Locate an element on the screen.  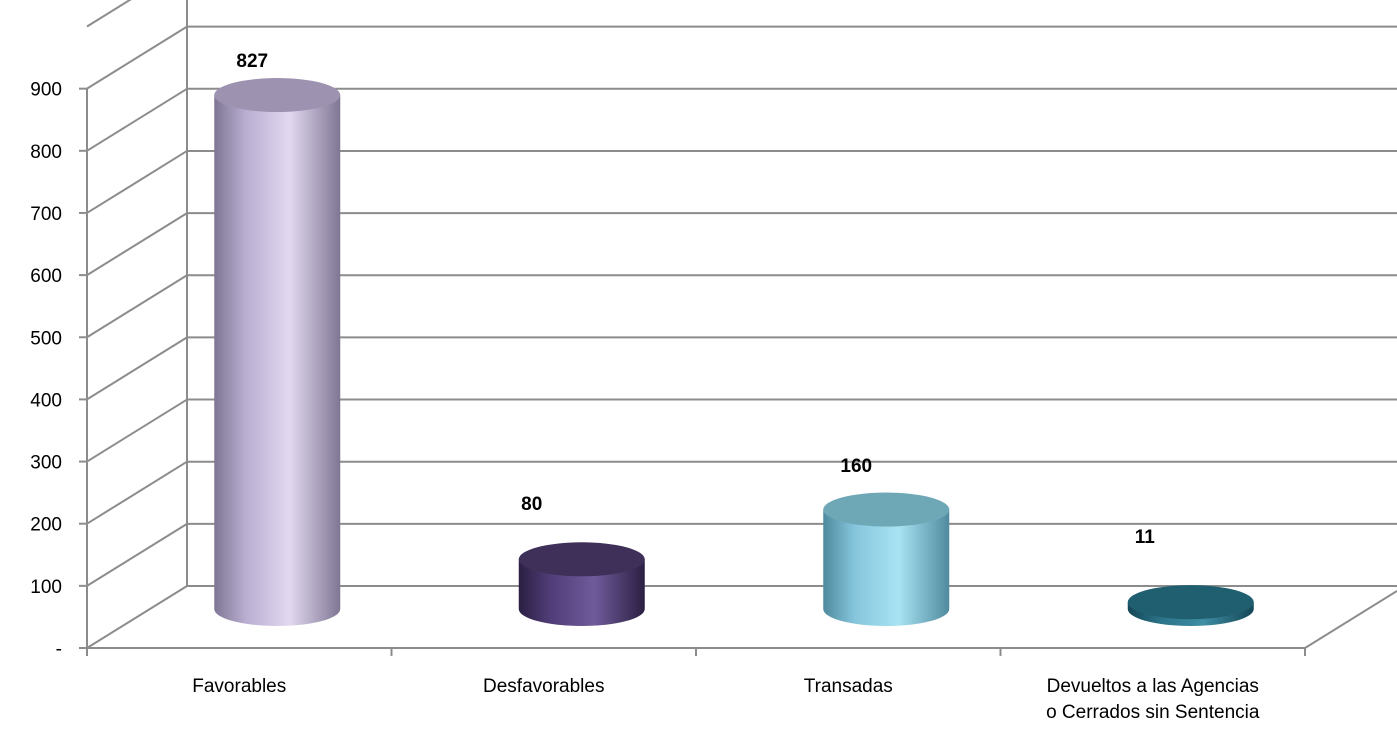
y-tick-label: 400 is located at coordinates (46, 400).